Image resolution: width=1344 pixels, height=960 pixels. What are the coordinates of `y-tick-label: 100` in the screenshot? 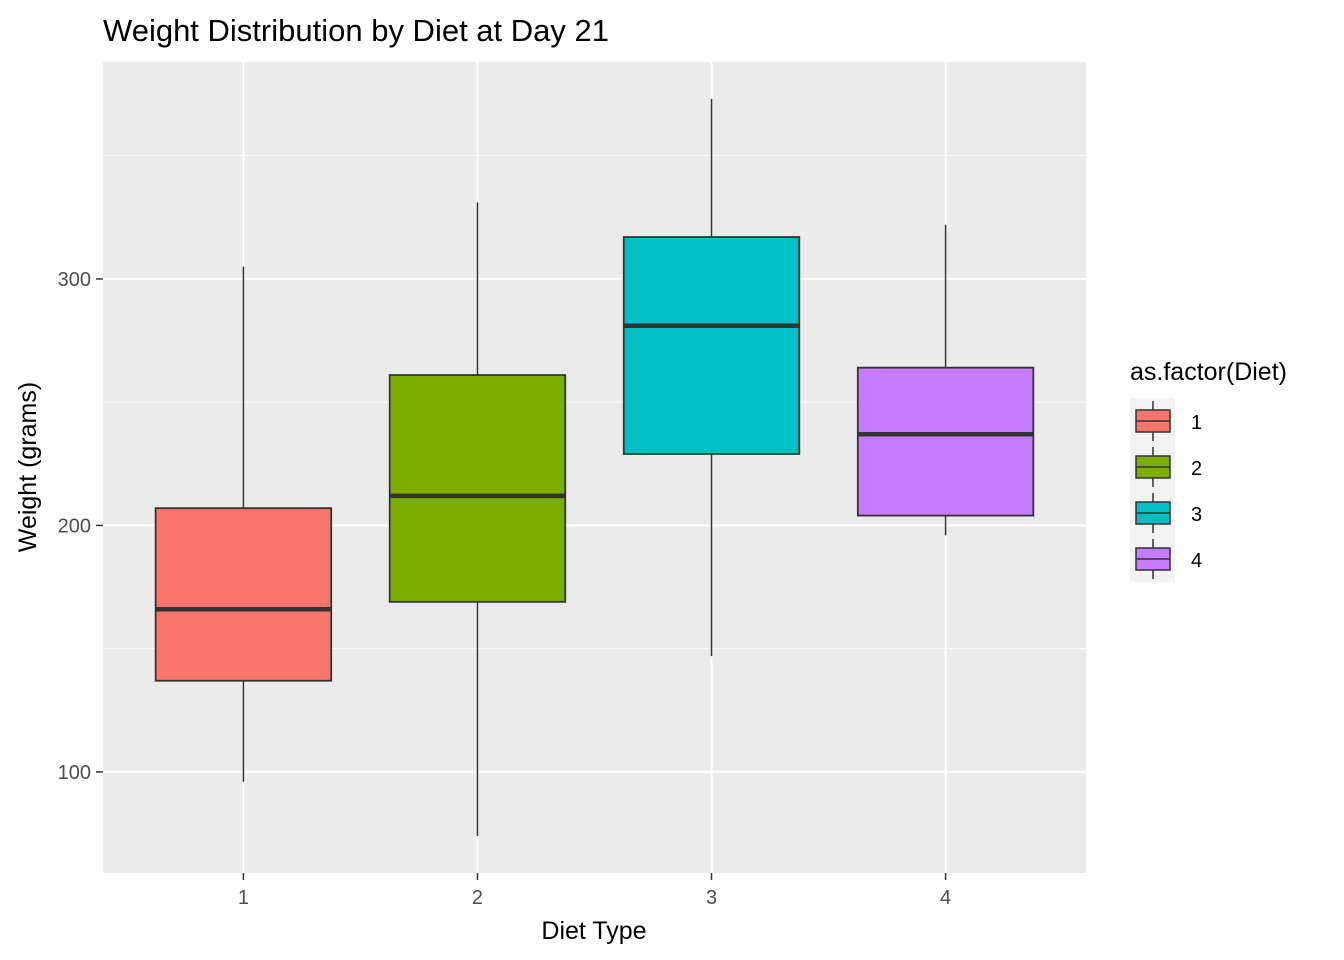 It's located at (74, 773).